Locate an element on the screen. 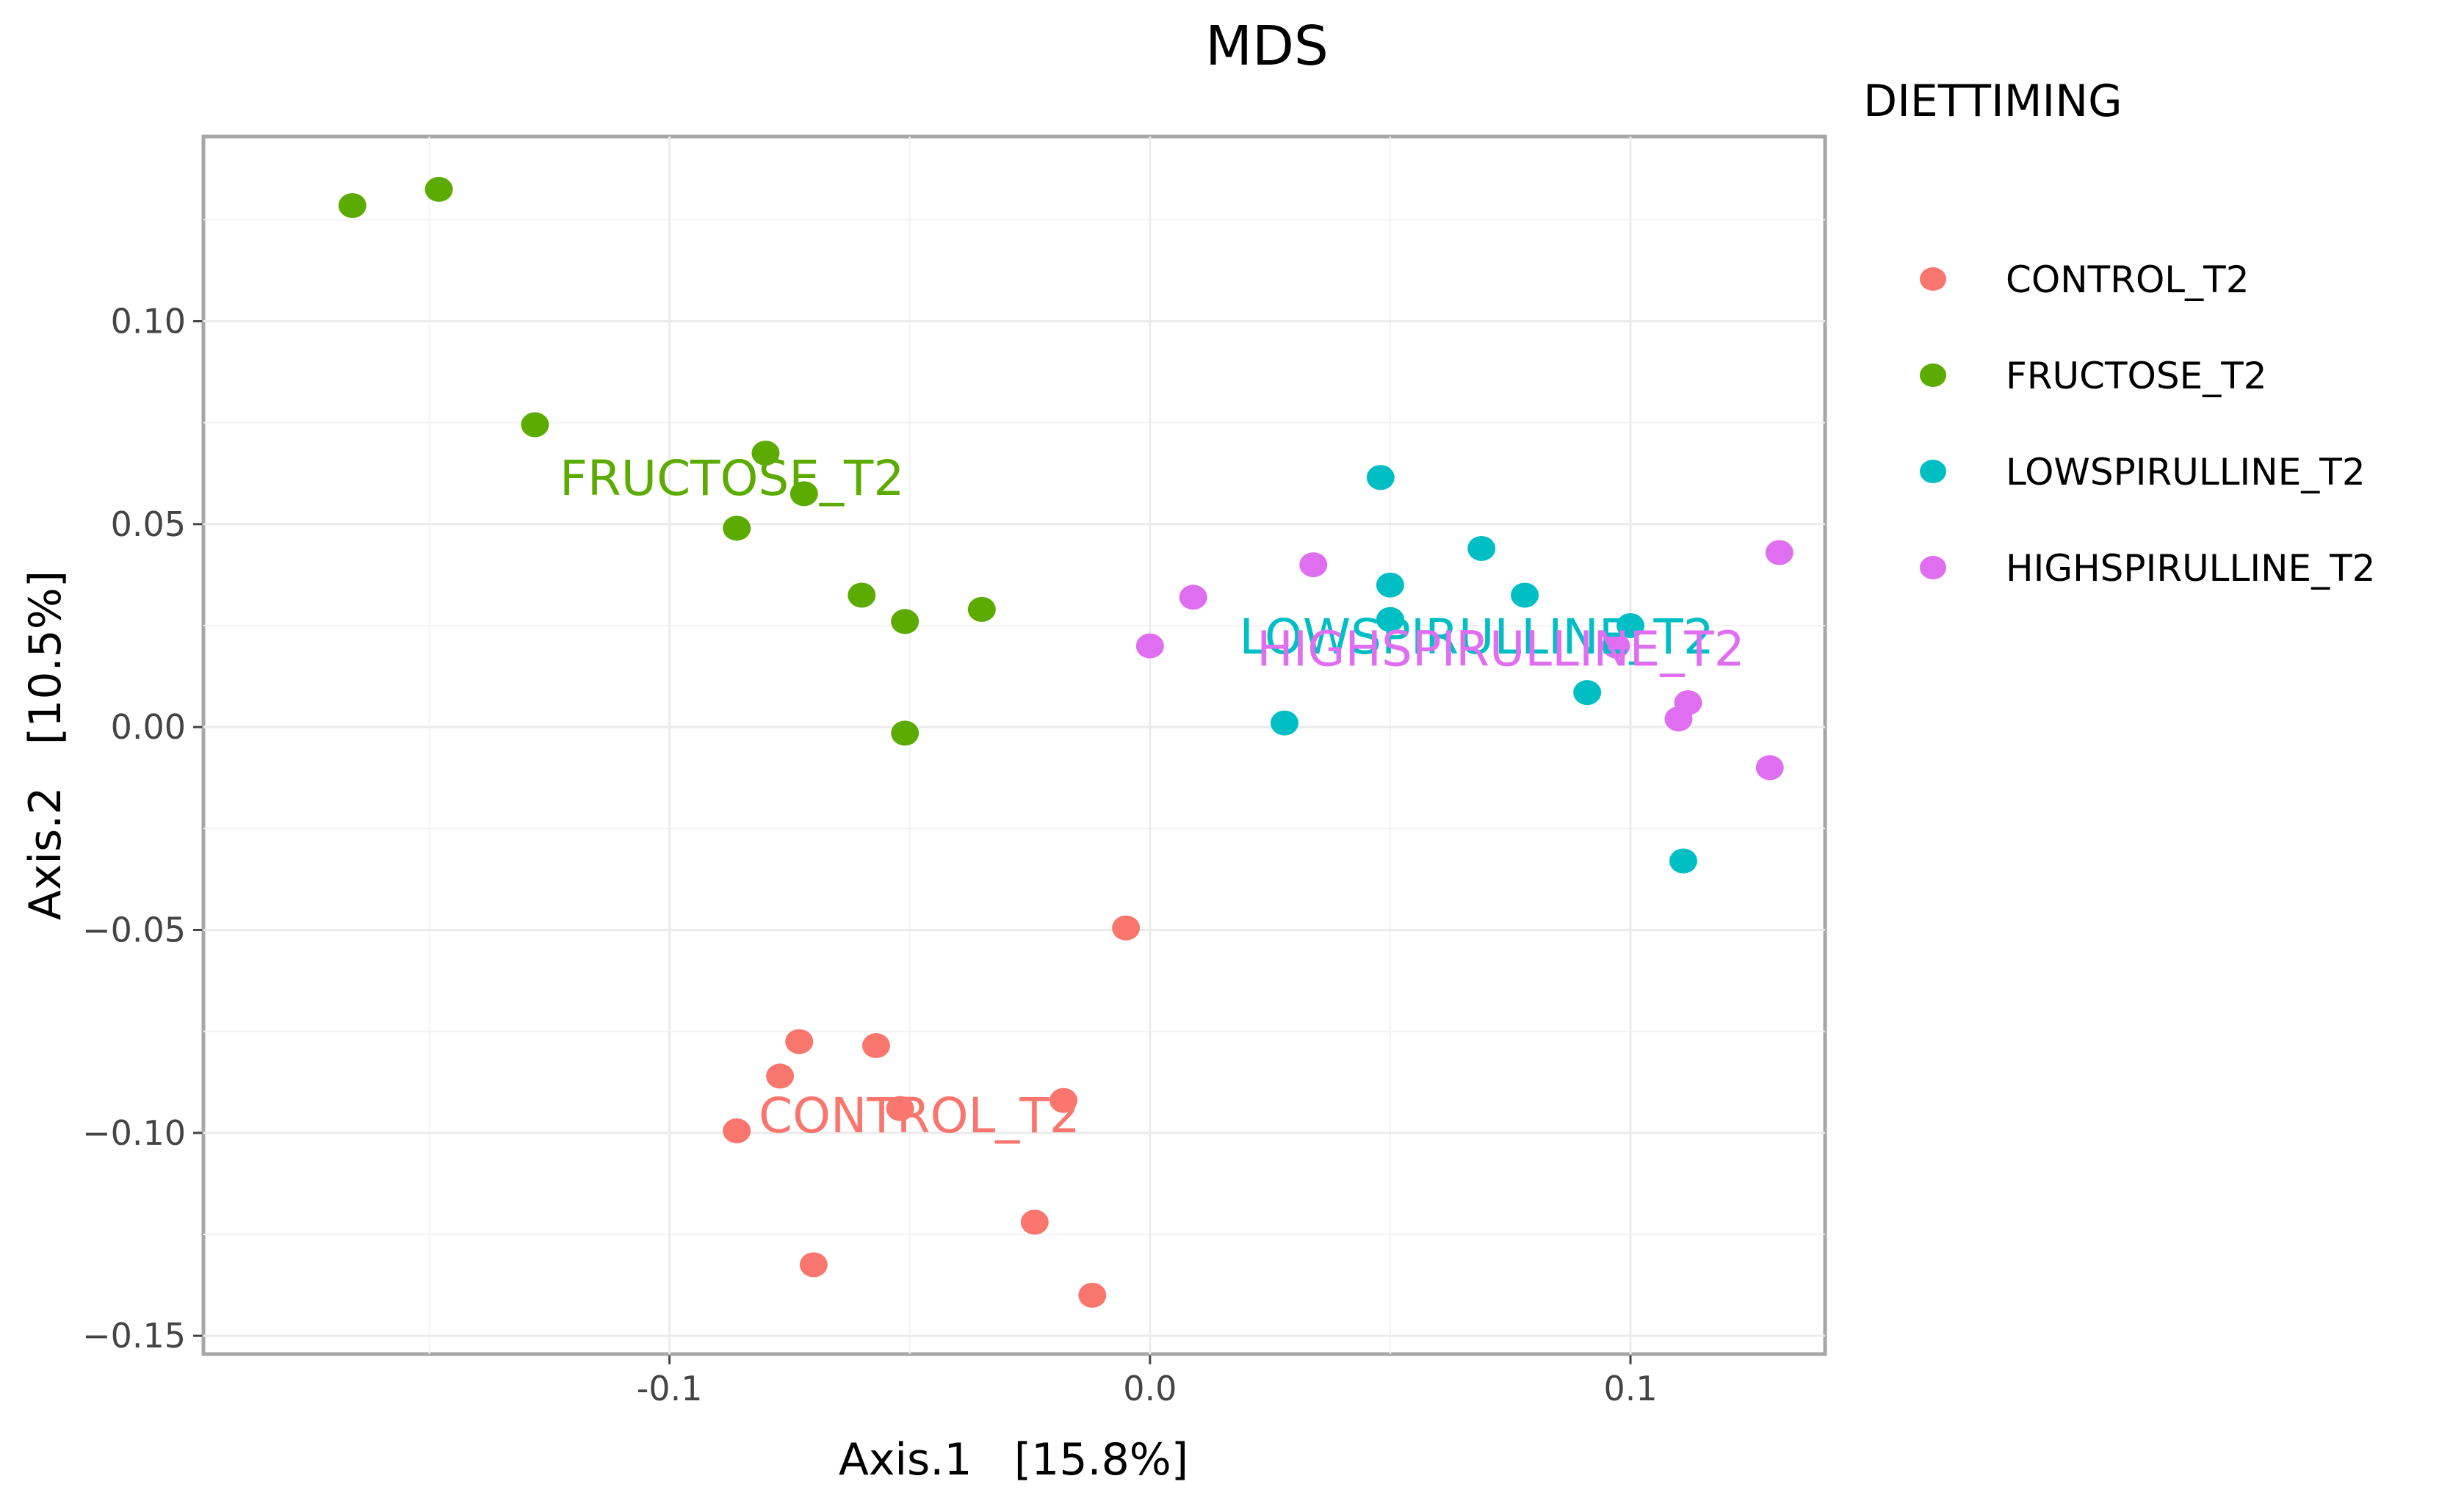 The height and width of the screenshot is (1509, 2464). y-tick-label: −0.05 is located at coordinates (134, 929).